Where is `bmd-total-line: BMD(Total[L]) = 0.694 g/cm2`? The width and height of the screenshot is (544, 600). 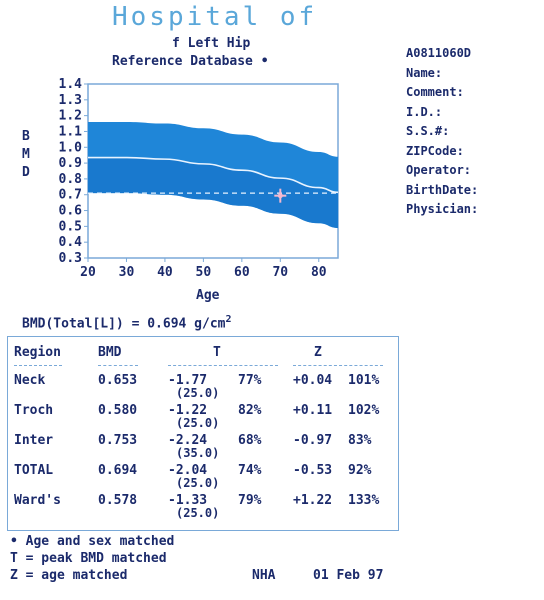 bmd-total-line: BMD(Total[L]) = 0.694 g/cm2 is located at coordinates (127, 322).